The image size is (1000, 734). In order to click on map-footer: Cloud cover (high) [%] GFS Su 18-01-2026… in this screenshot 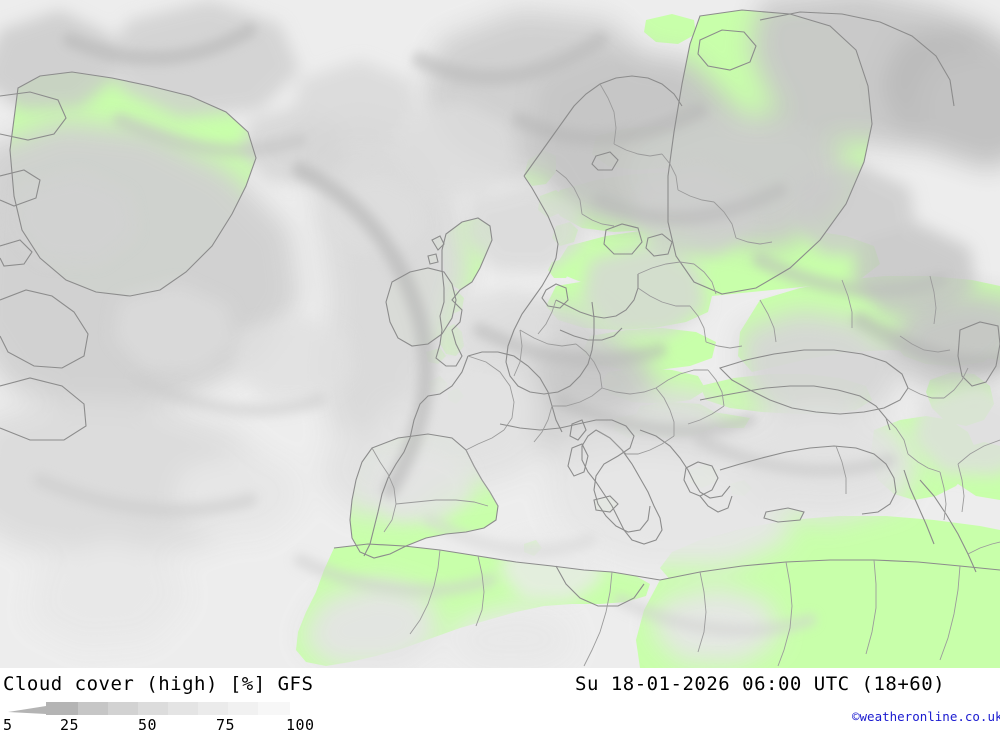, I will do `click(500, 701)`.